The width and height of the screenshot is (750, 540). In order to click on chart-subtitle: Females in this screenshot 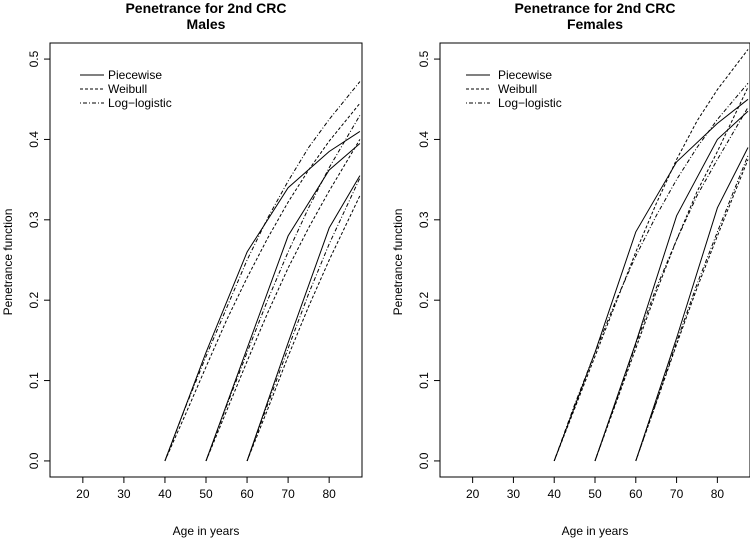, I will do `click(595, 24)`.